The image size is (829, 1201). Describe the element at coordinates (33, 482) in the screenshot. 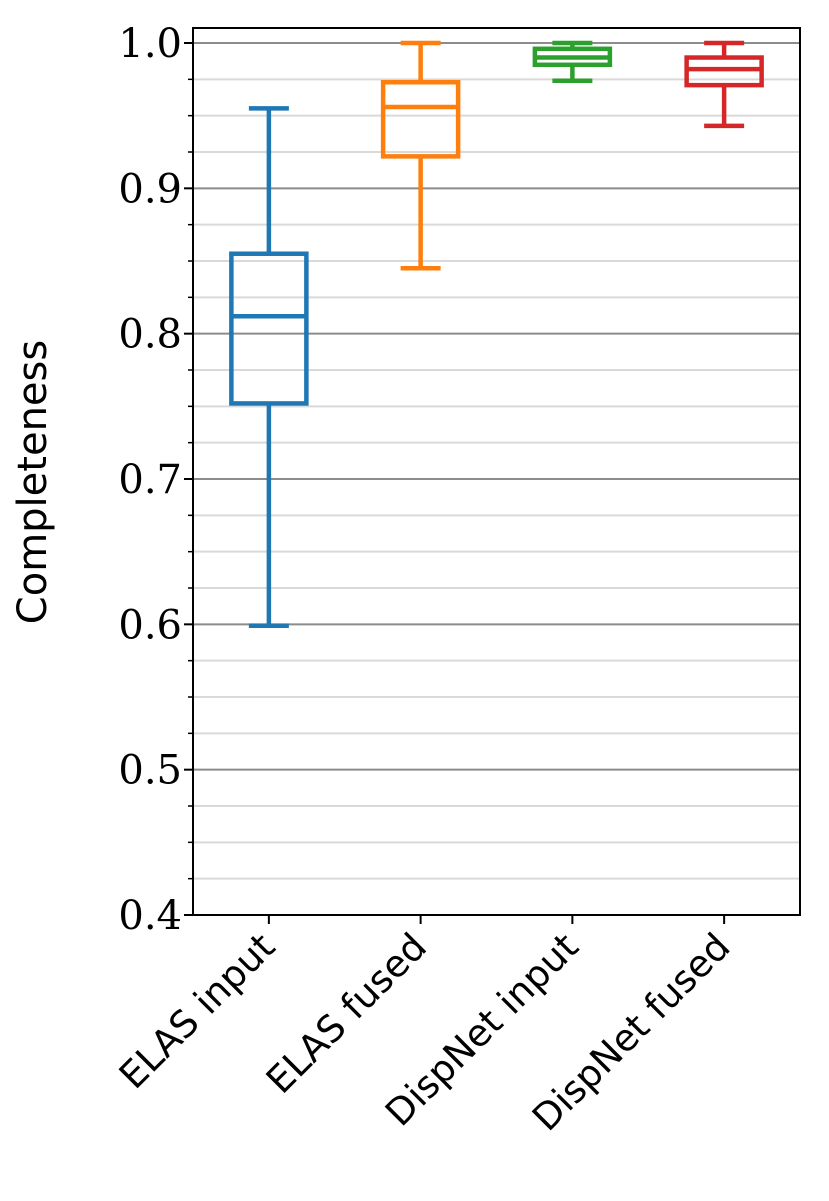

I see `y-axis-title: Completeness` at that location.